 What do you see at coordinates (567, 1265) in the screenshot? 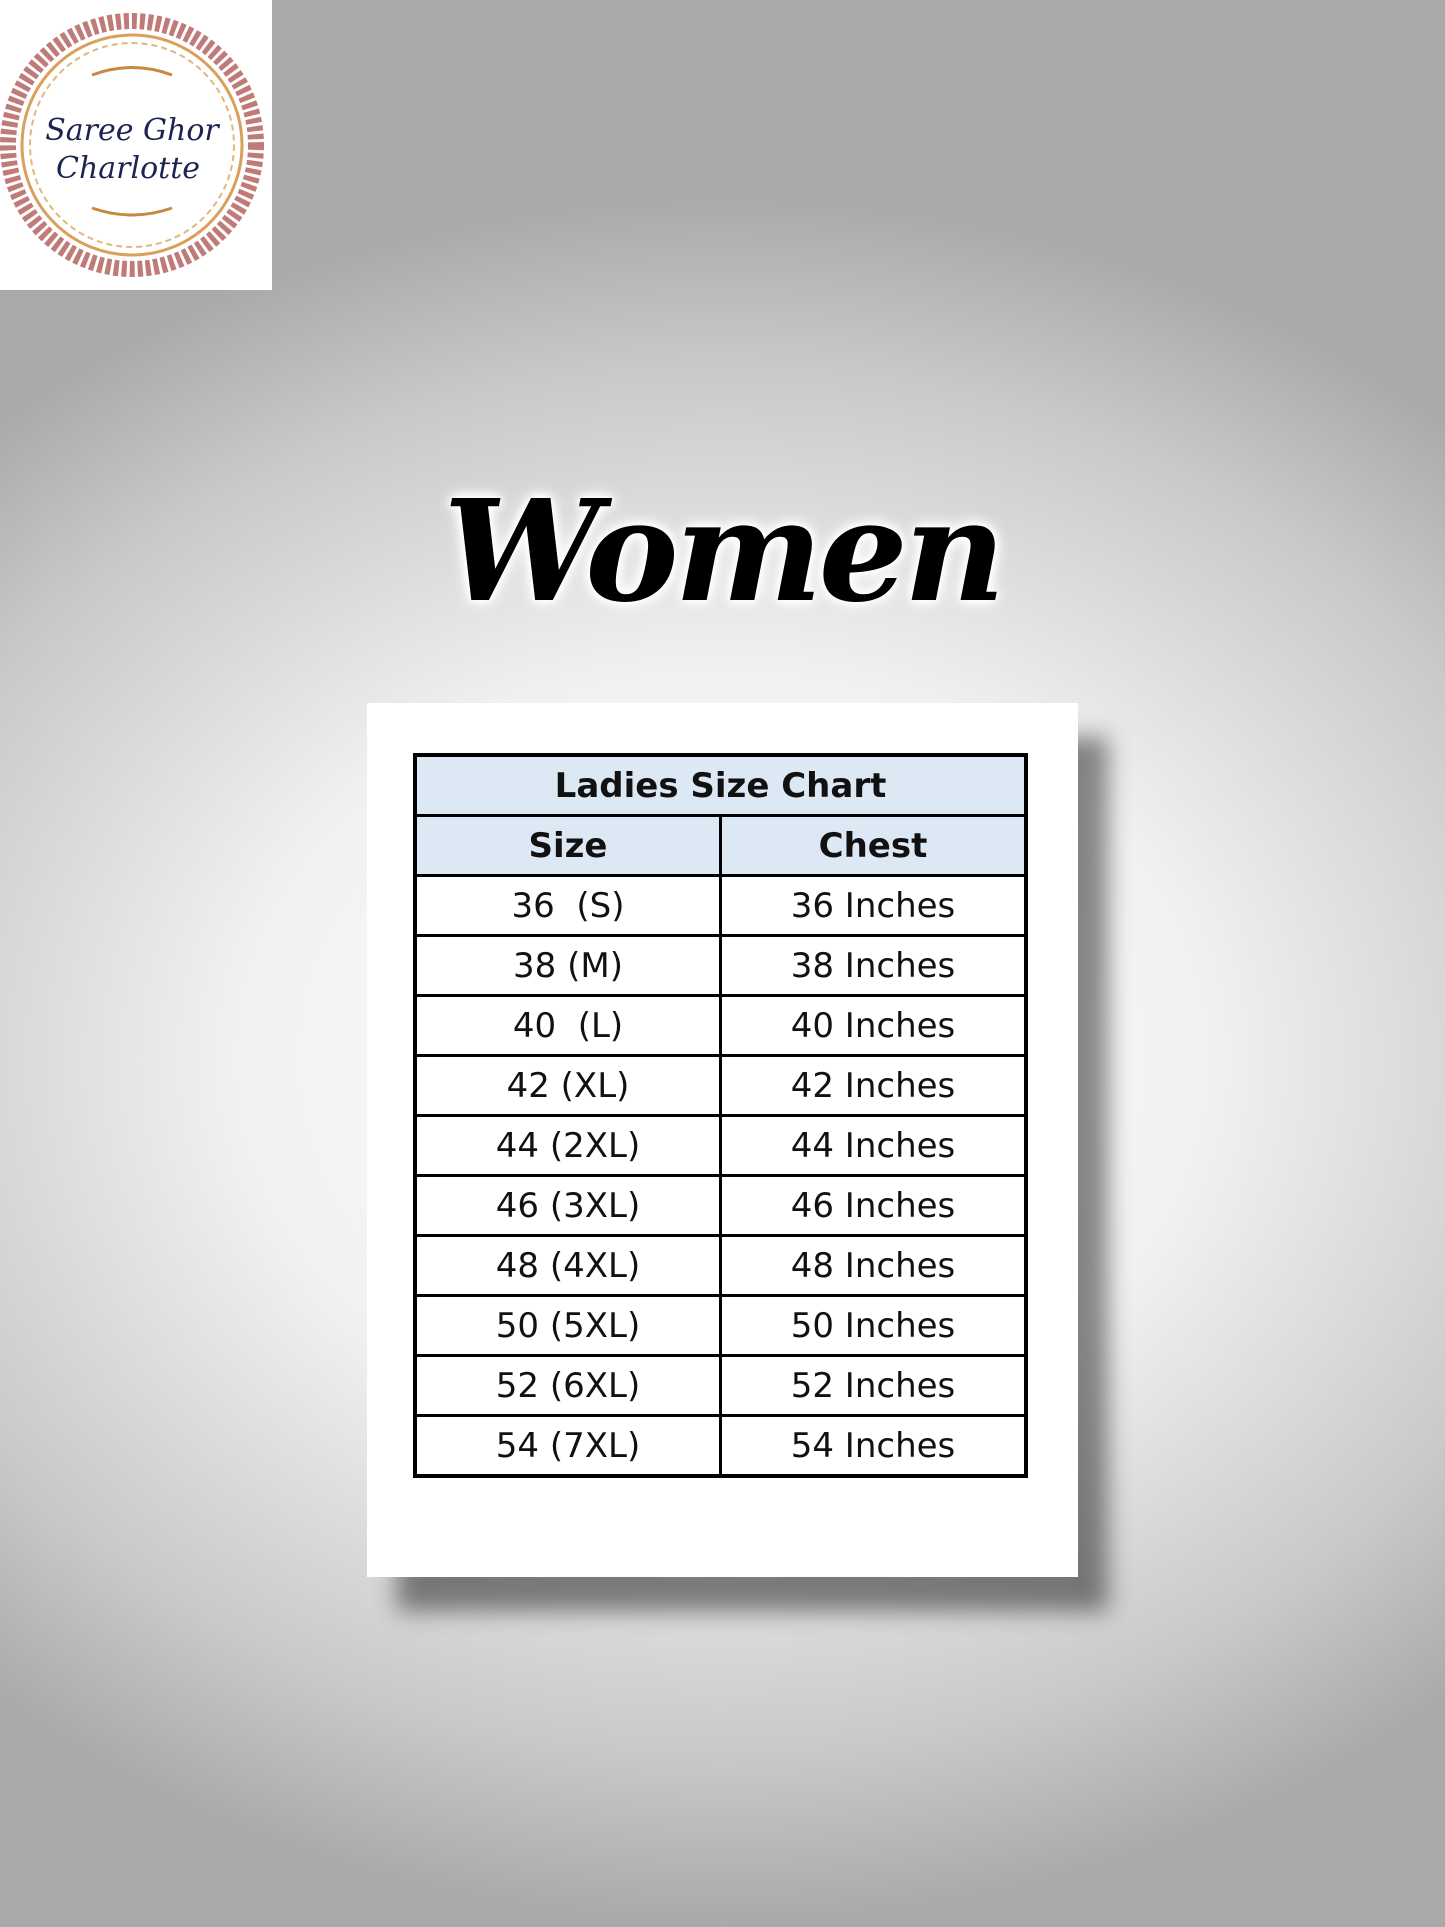
I see `size-cell: 48 (4XL)` at bounding box center [567, 1265].